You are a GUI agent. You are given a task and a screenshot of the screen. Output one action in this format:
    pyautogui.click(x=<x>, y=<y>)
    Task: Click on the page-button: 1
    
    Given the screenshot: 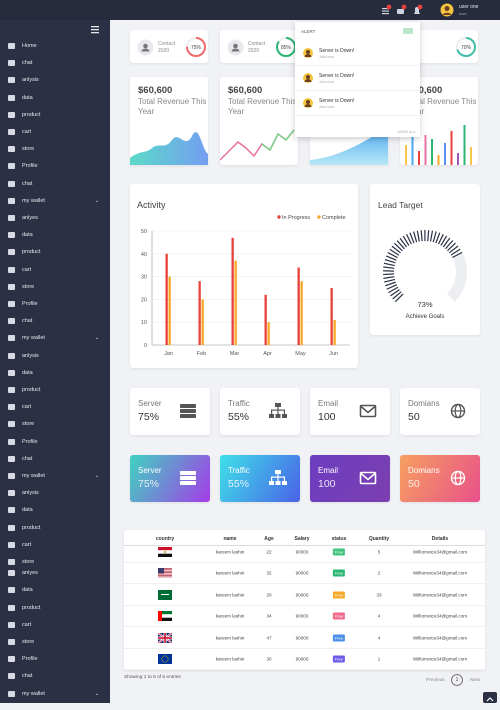 What is the action you would take?
    pyautogui.click(x=457, y=680)
    